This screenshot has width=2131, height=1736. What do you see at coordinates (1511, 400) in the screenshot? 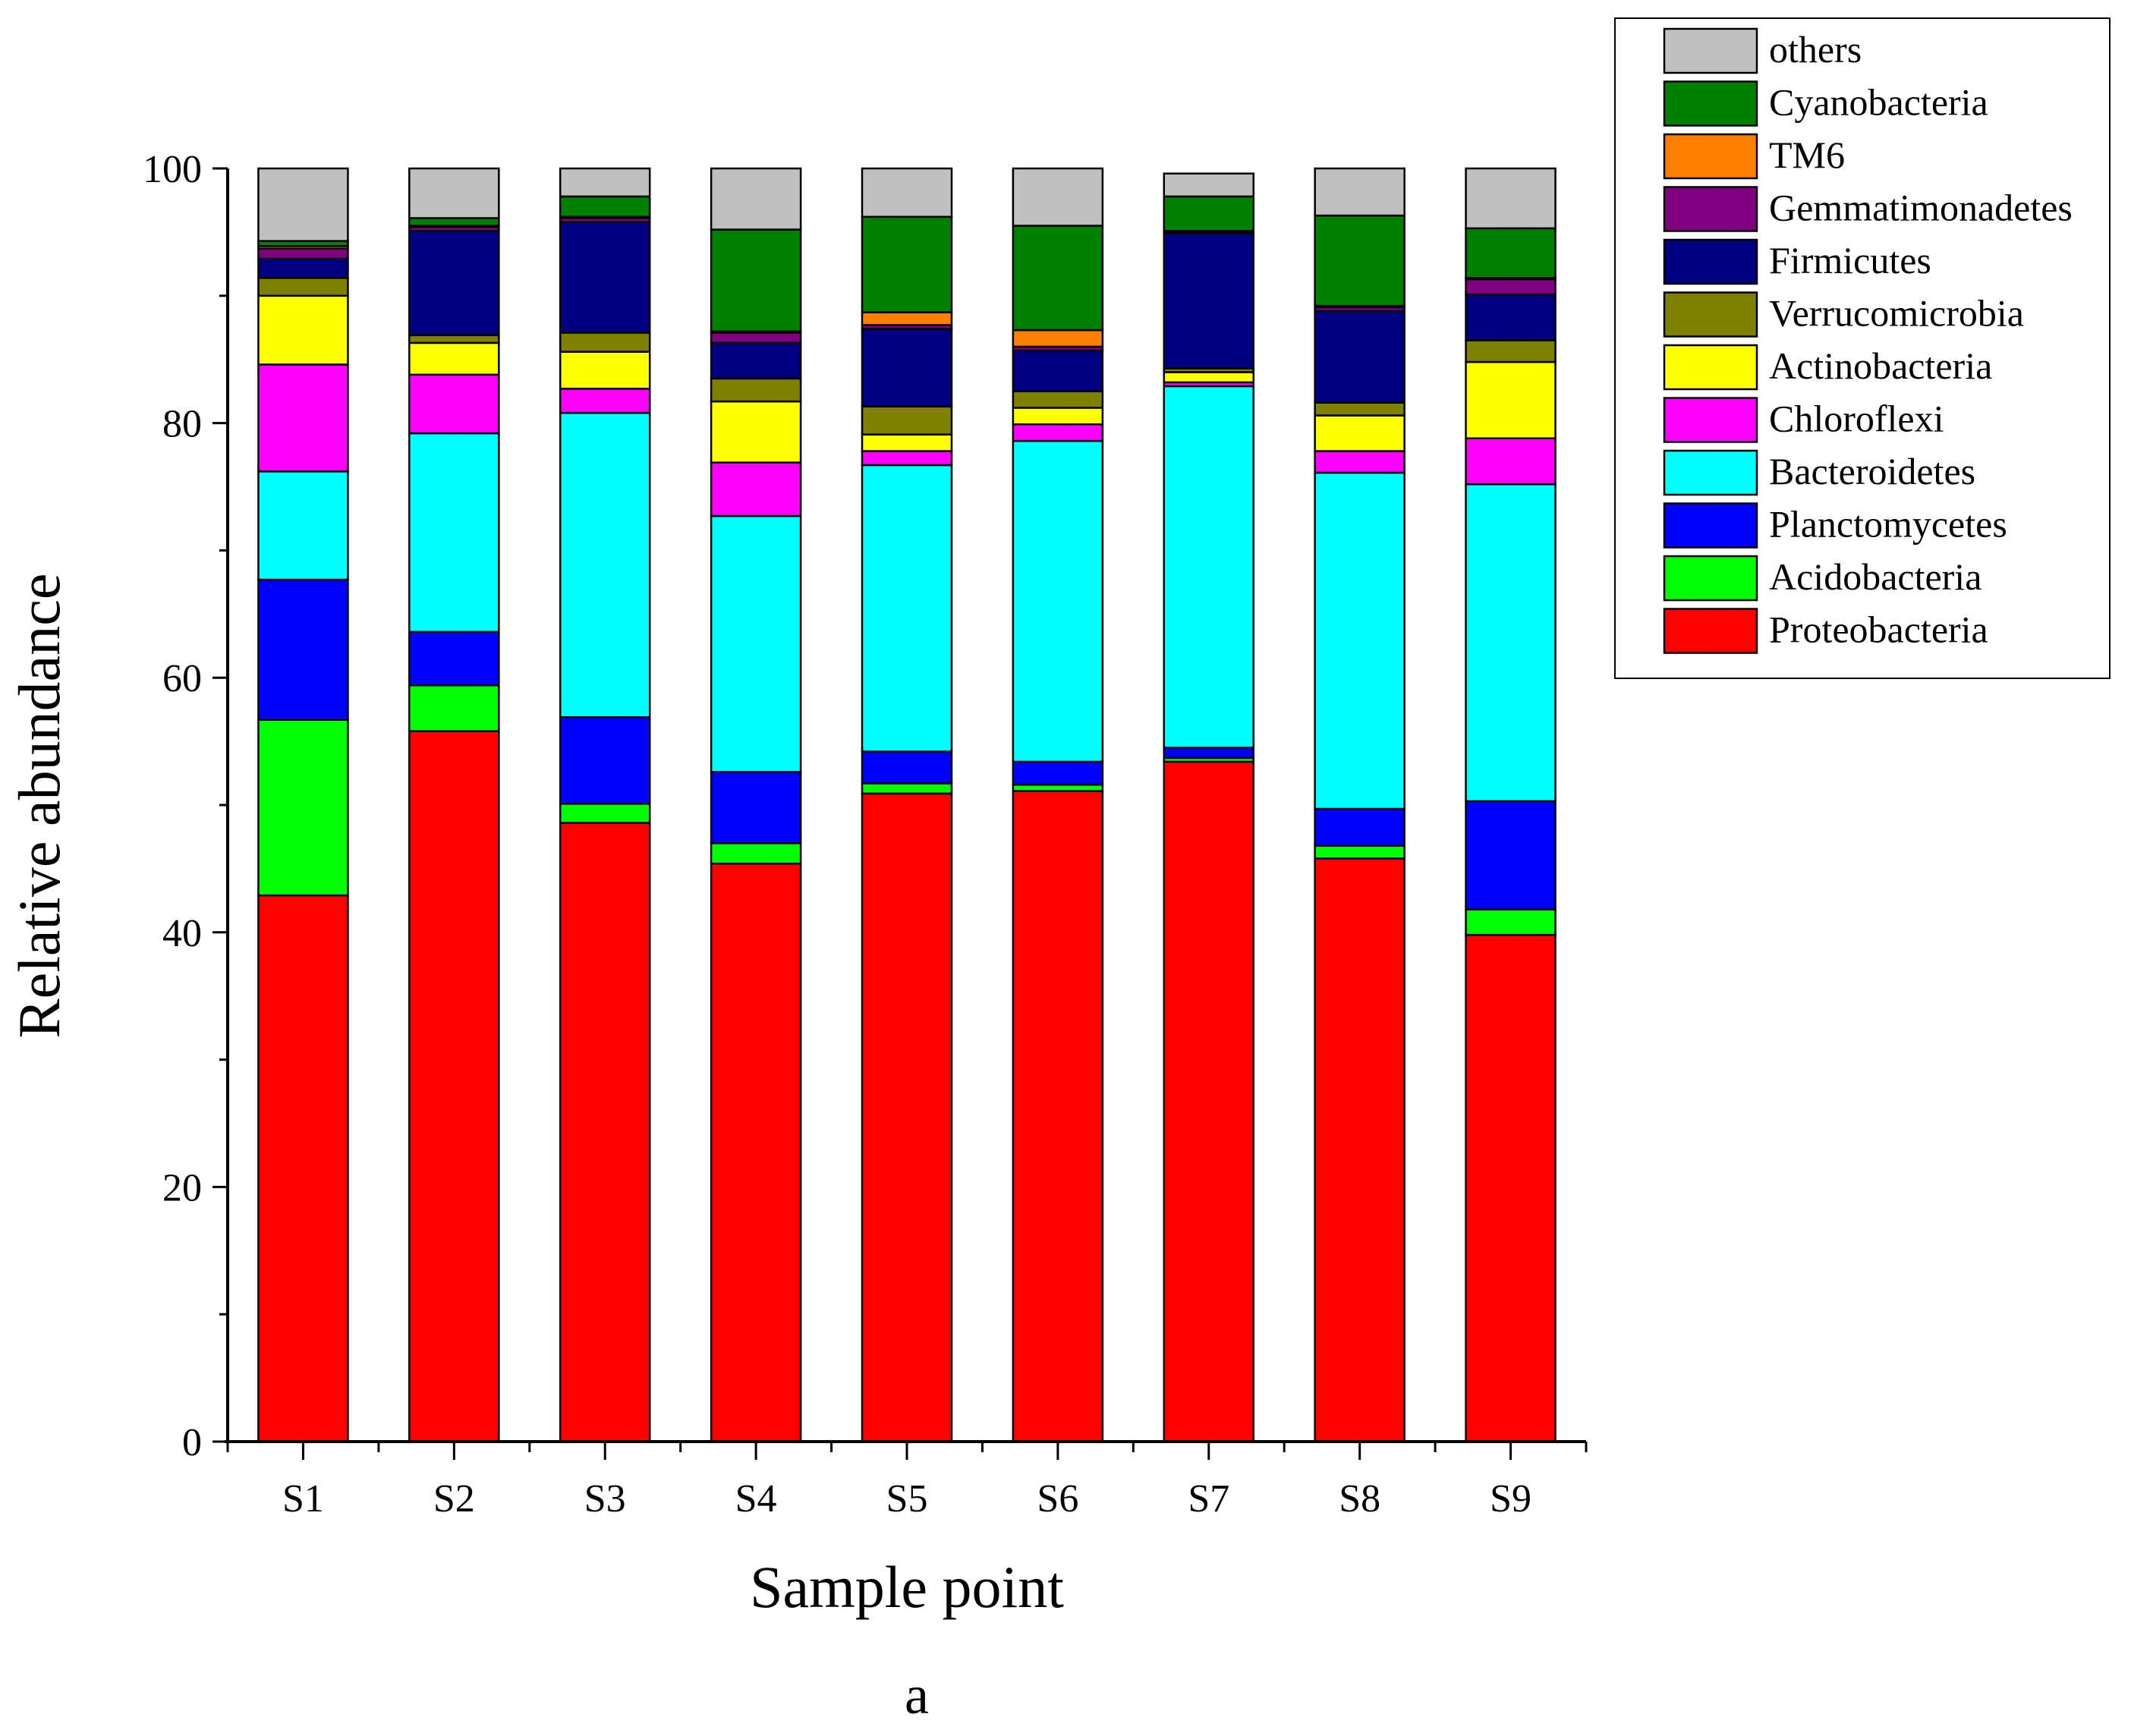
I see `bar-segment-S9-actinobacteria` at bounding box center [1511, 400].